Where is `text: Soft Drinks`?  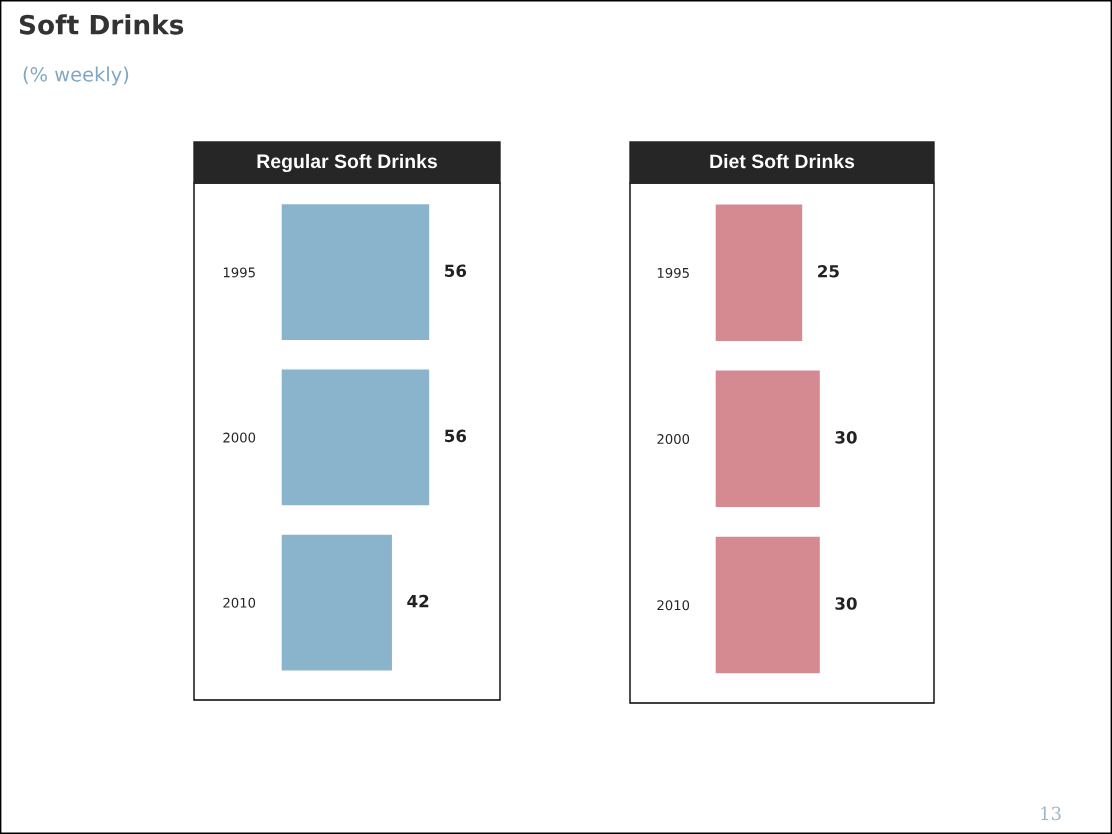 text: Soft Drinks is located at coordinates (101, 24).